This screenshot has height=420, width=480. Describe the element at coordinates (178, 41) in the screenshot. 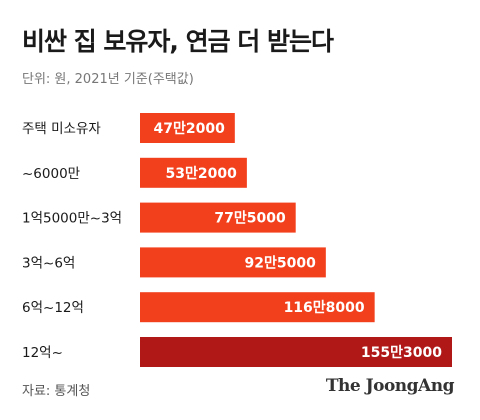

I see `chart-title: 비싼 집 보유자, 연금 더 받는다` at that location.